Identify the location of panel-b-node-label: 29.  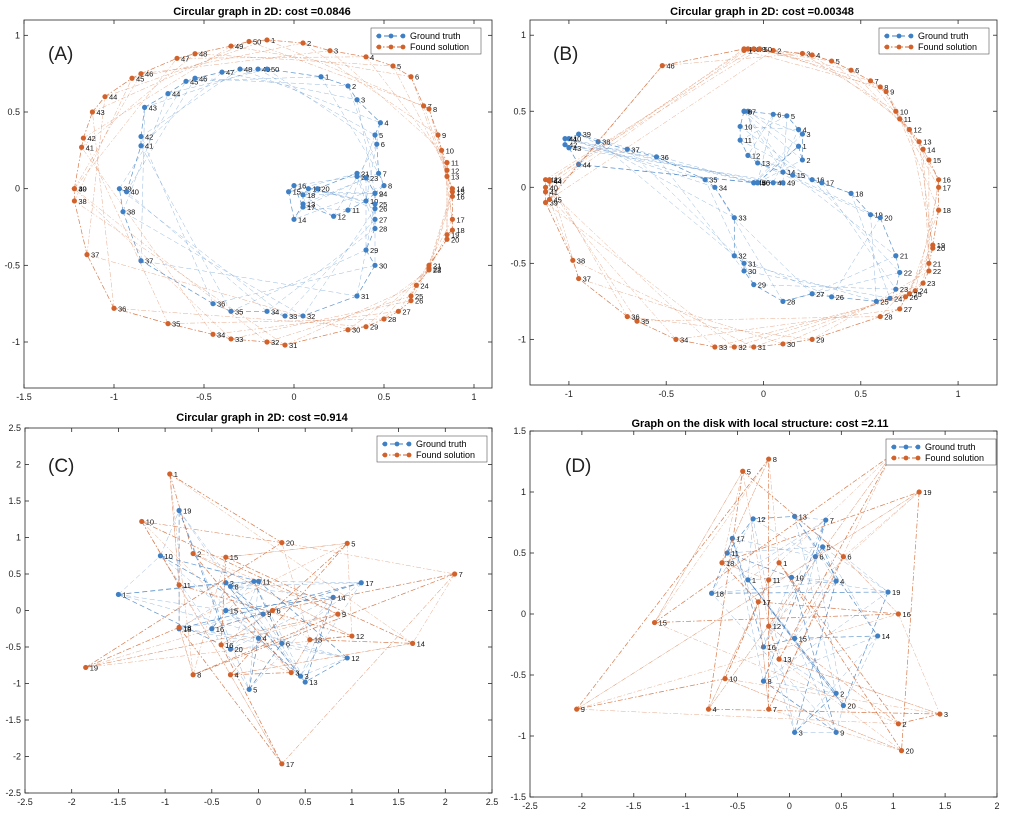
(820, 339).